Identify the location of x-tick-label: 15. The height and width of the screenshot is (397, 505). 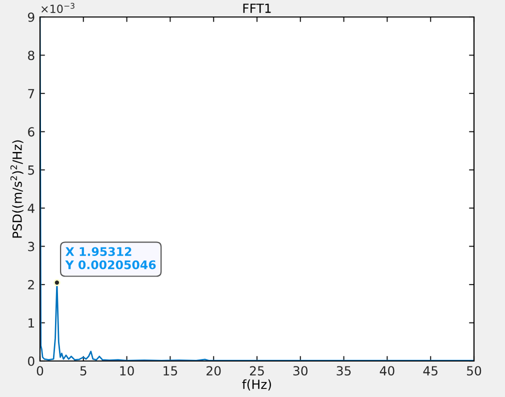
(171, 371).